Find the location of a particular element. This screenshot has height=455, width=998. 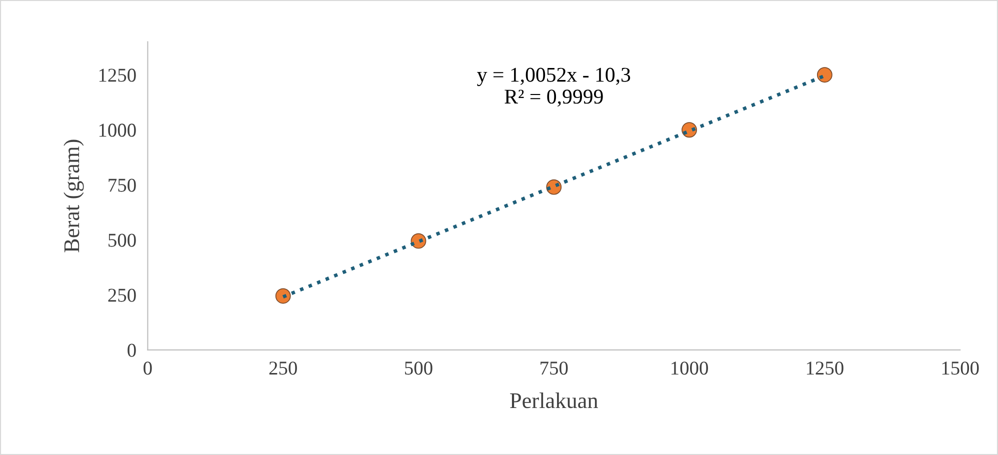

x-tick-label: 500 is located at coordinates (418, 368).